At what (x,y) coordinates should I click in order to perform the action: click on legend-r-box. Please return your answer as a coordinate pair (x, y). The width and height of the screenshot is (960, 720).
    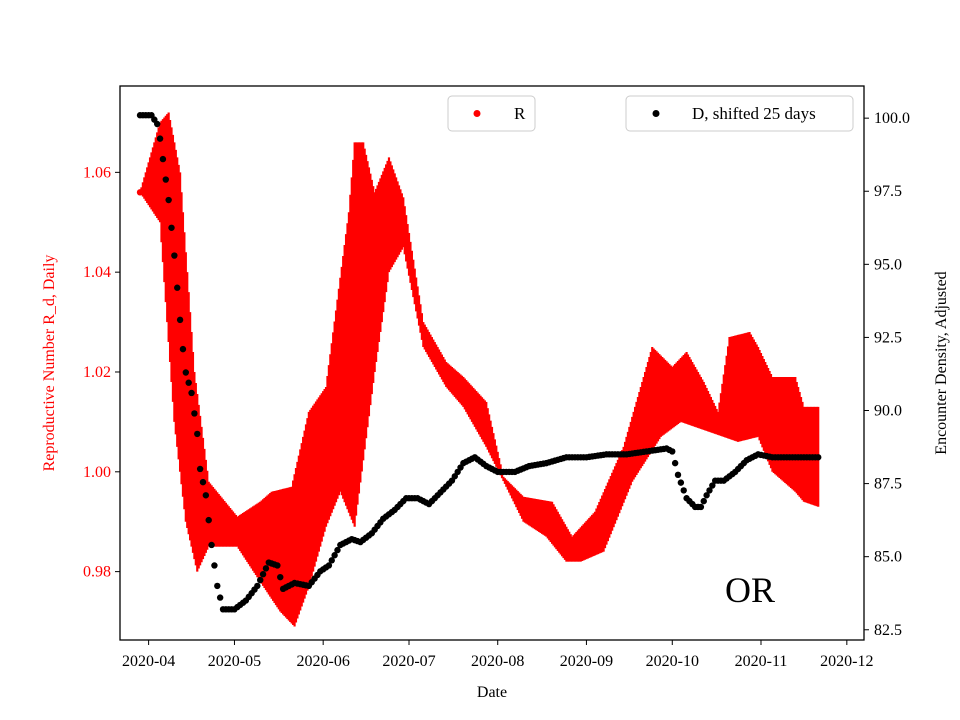
    Looking at the image, I should click on (491, 113).